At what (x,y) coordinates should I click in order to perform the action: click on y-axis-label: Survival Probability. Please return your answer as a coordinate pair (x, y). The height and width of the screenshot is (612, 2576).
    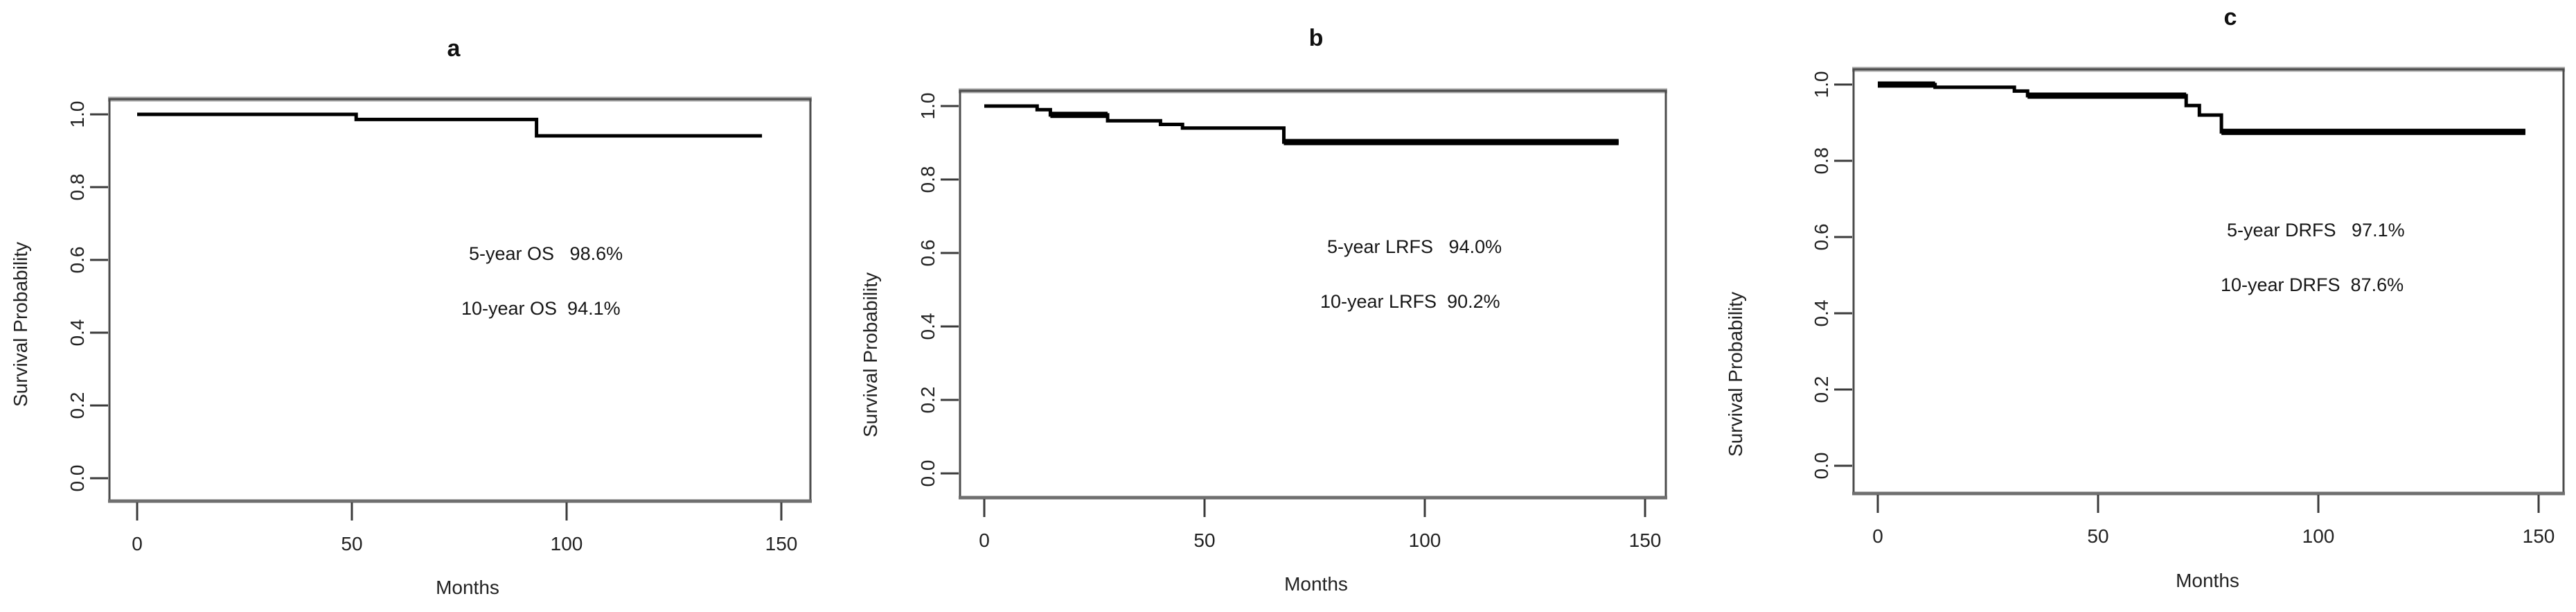
    Looking at the image, I should click on (1735, 374).